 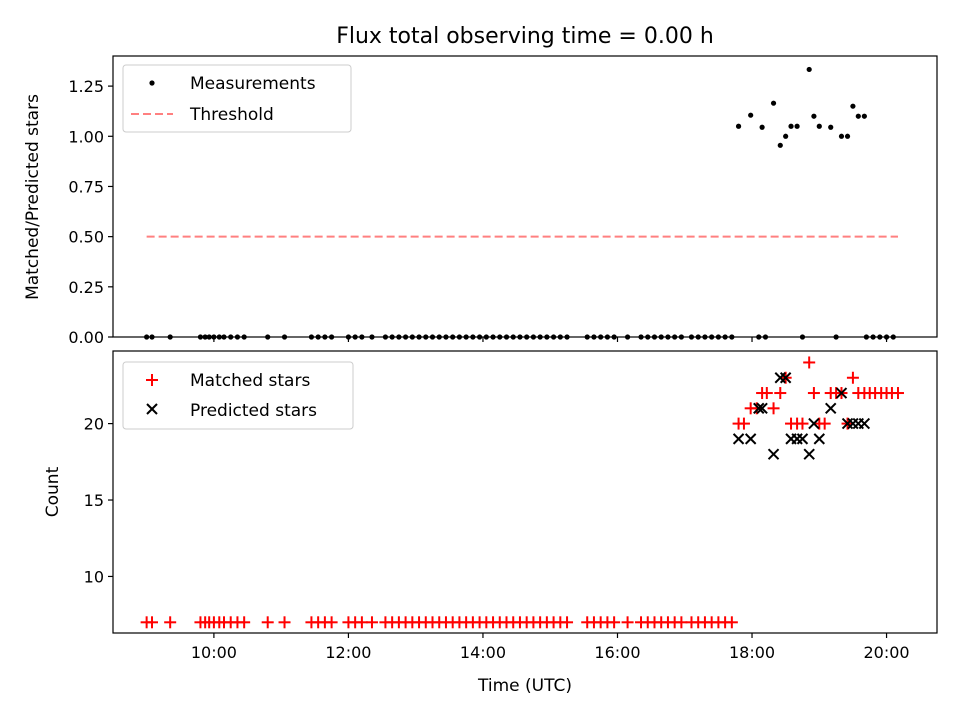 I want to click on bottom-y-tick-label: 10, so click(x=94, y=576).